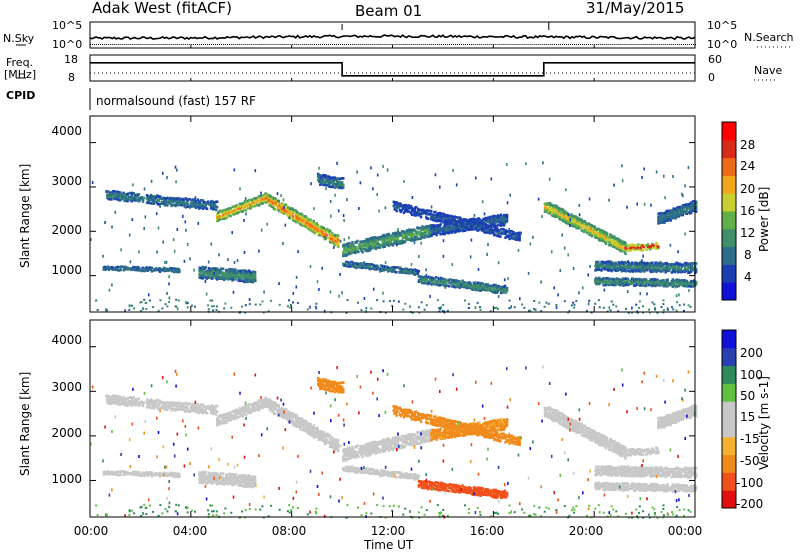  What do you see at coordinates (190, 531) in the screenshot?
I see `xtick: 04:00` at bounding box center [190, 531].